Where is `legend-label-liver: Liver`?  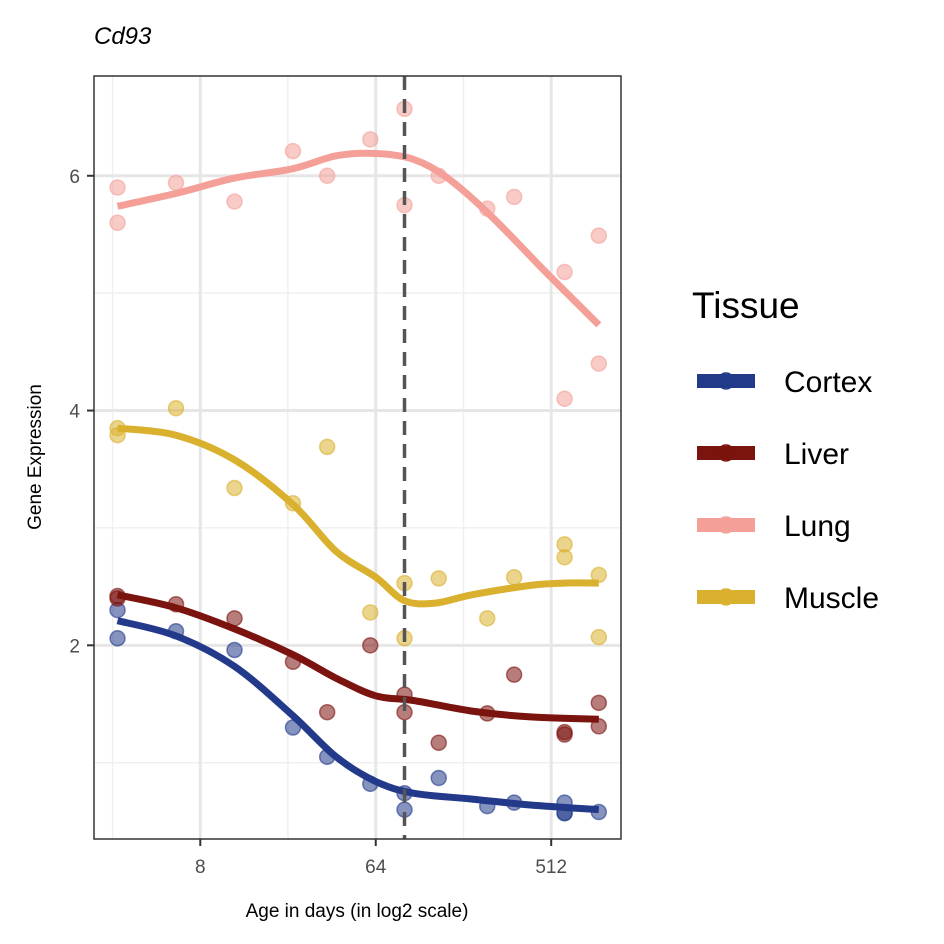 legend-label-liver: Liver is located at coordinates (816, 454).